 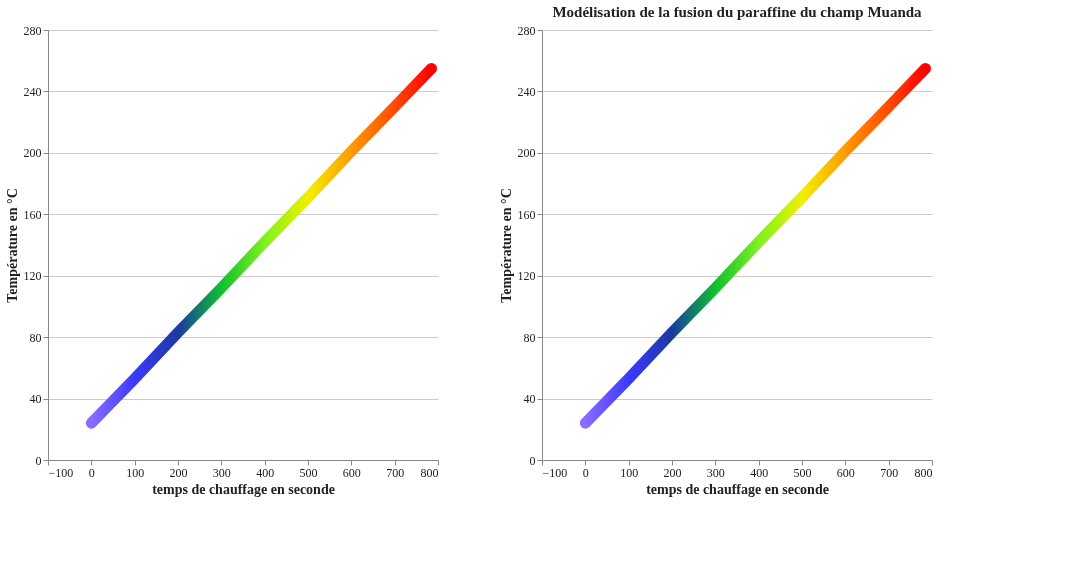 What do you see at coordinates (737, 12) in the screenshot?
I see `chart-title: Modélisation de la fusion du paraffine du champ Muanda` at bounding box center [737, 12].